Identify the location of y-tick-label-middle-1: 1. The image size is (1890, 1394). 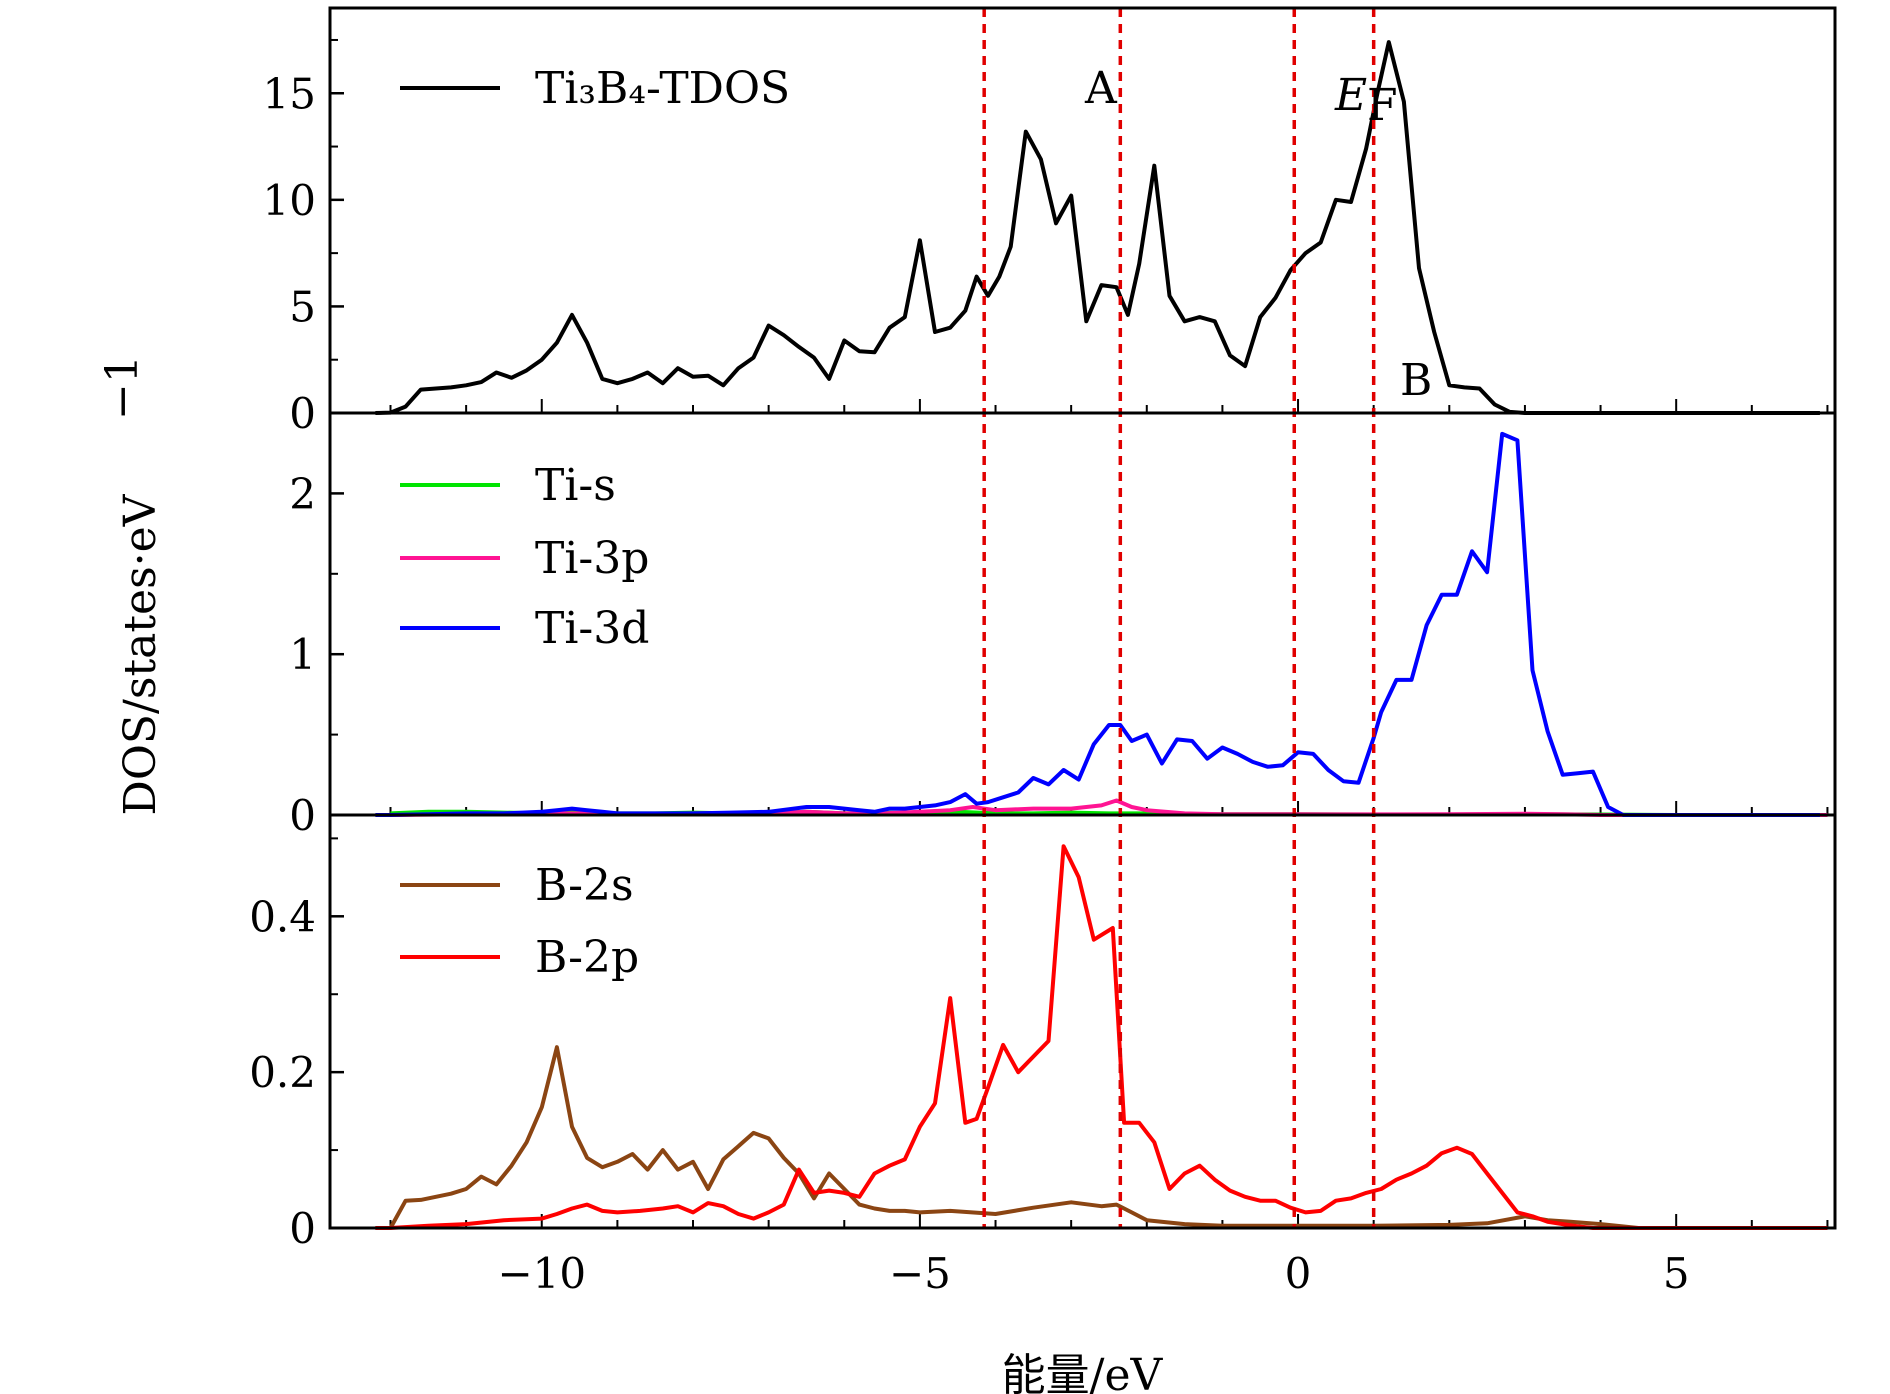
(302, 654).